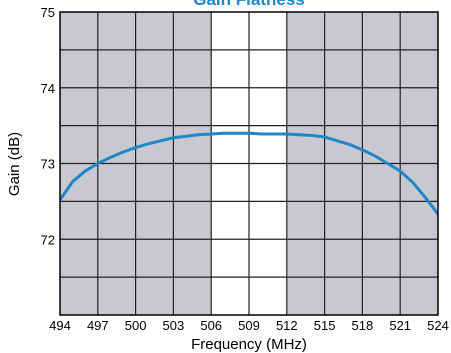  What do you see at coordinates (60, 325) in the screenshot?
I see `x-tick-label: 494` at bounding box center [60, 325].